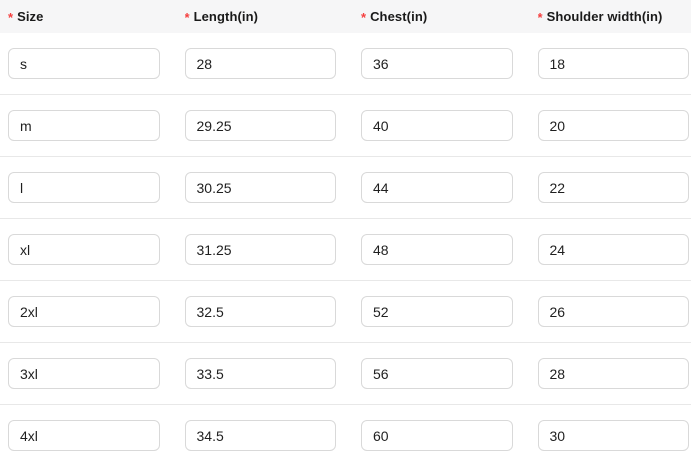 The image size is (691, 461). I want to click on table-row-xl, so click(345, 250).